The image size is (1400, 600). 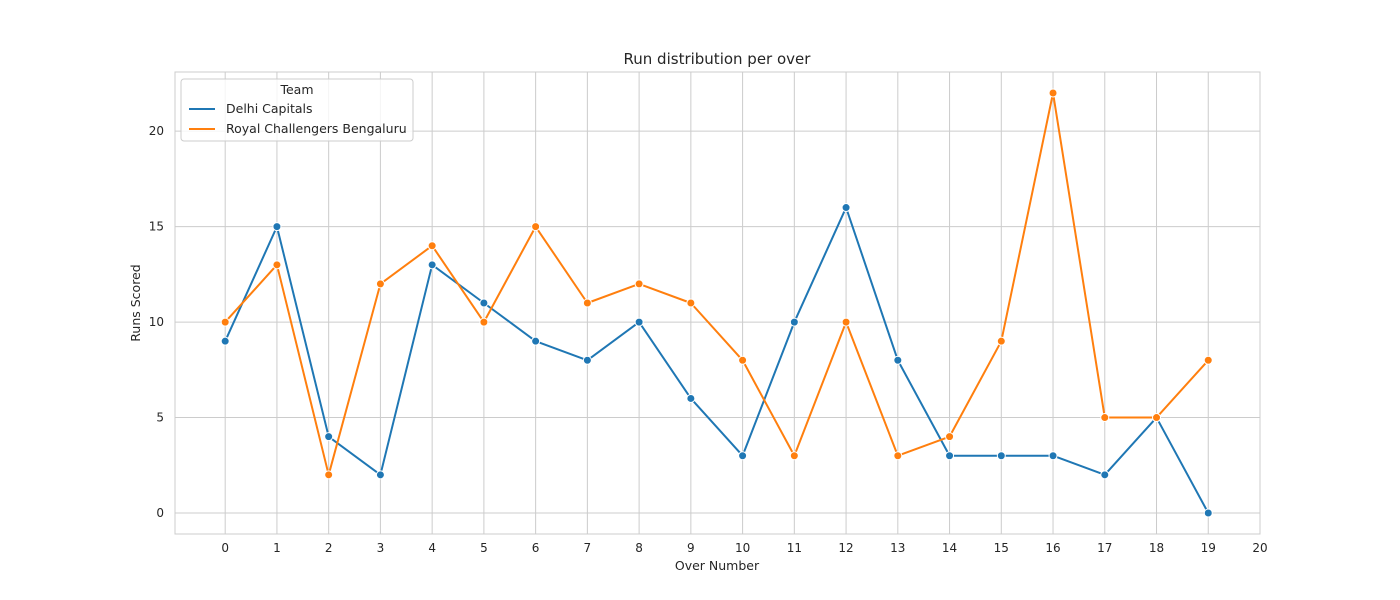 What do you see at coordinates (225, 548) in the screenshot?
I see `x-tick-label: 0` at bounding box center [225, 548].